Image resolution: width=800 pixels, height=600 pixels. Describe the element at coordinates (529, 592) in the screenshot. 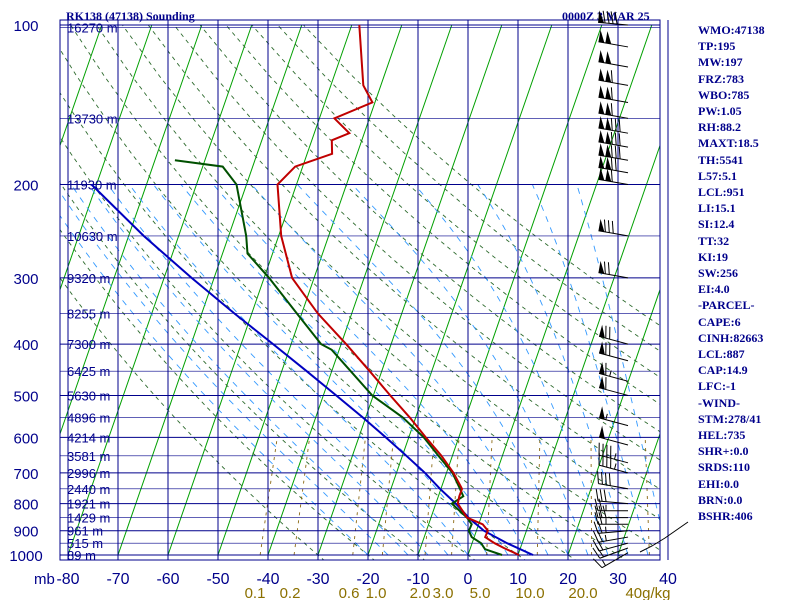

I see `mixing-ratio-label: 10.0` at that location.